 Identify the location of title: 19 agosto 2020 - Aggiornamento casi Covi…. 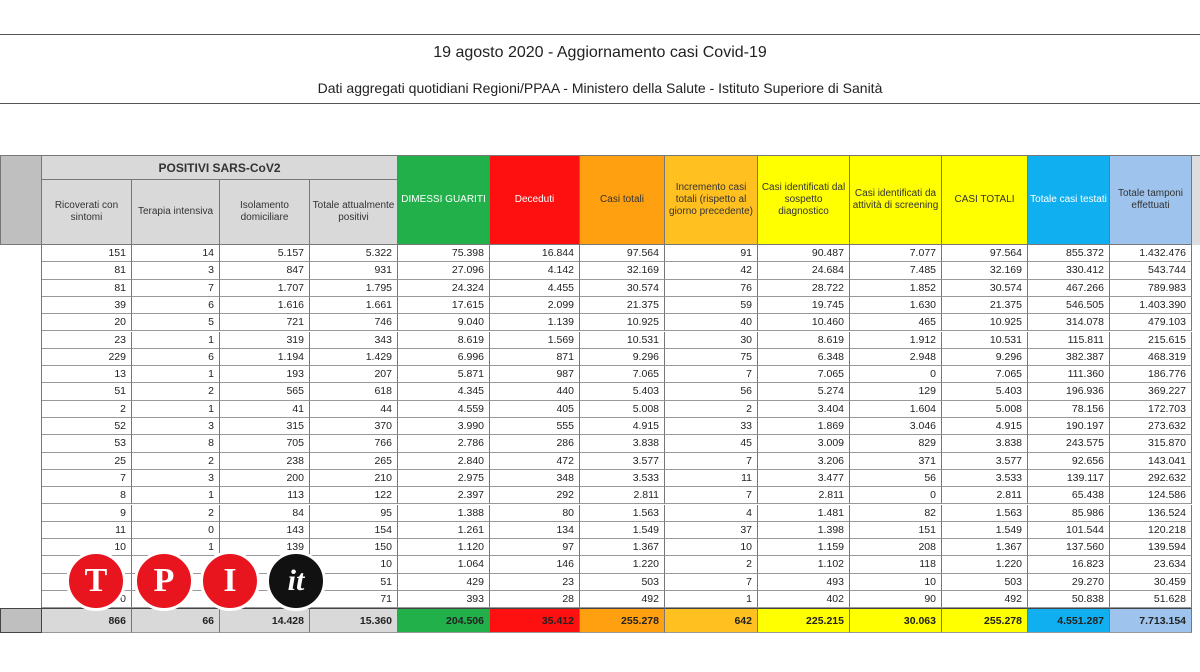
(600, 52).